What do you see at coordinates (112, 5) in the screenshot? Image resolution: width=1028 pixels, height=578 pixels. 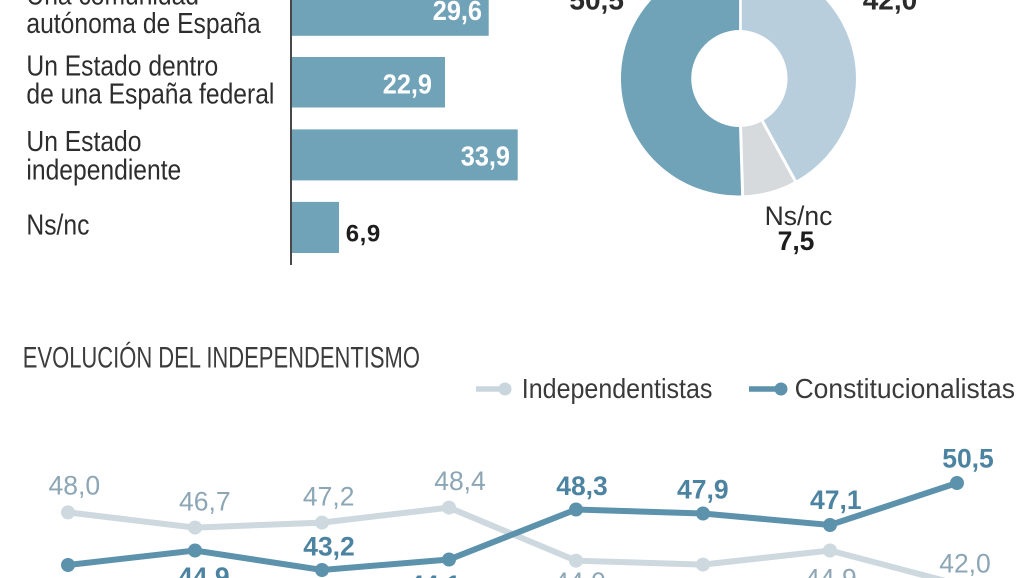 I see `svg-text: Una comunidad` at bounding box center [112, 5].